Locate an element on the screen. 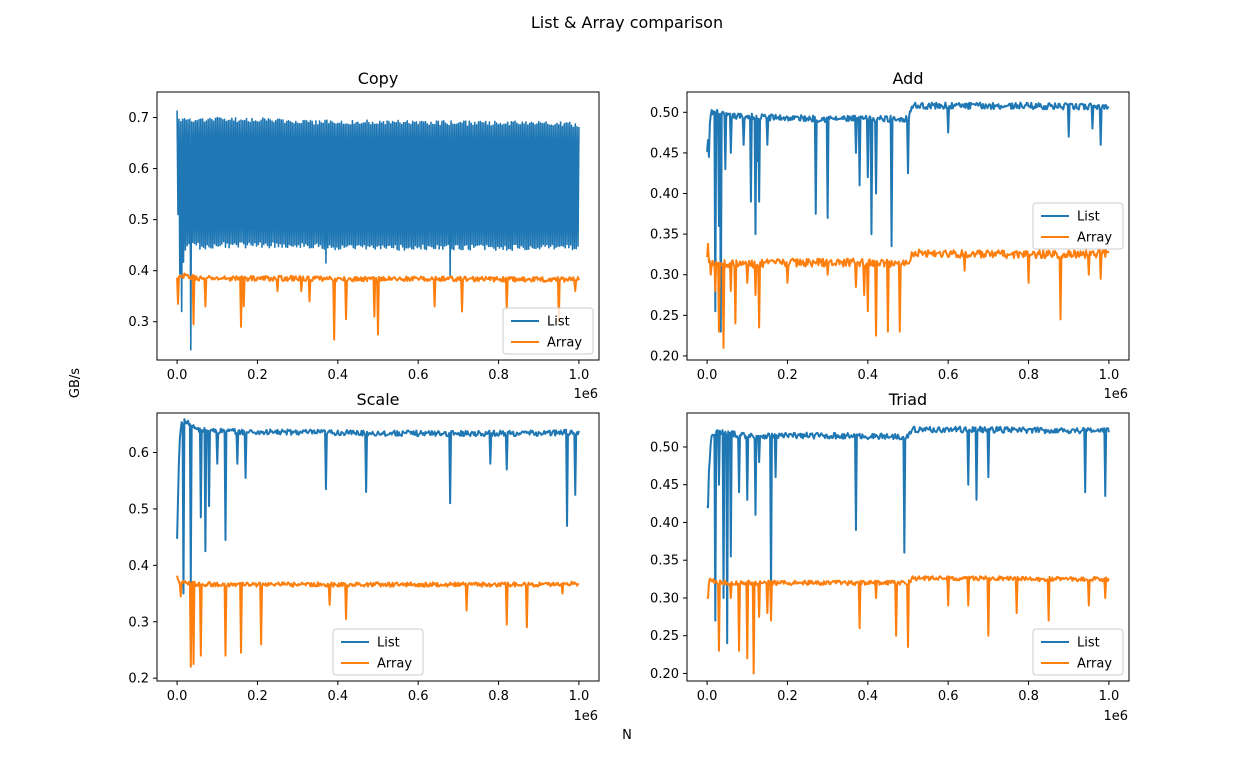  subplot-title: Scale is located at coordinates (377, 399).